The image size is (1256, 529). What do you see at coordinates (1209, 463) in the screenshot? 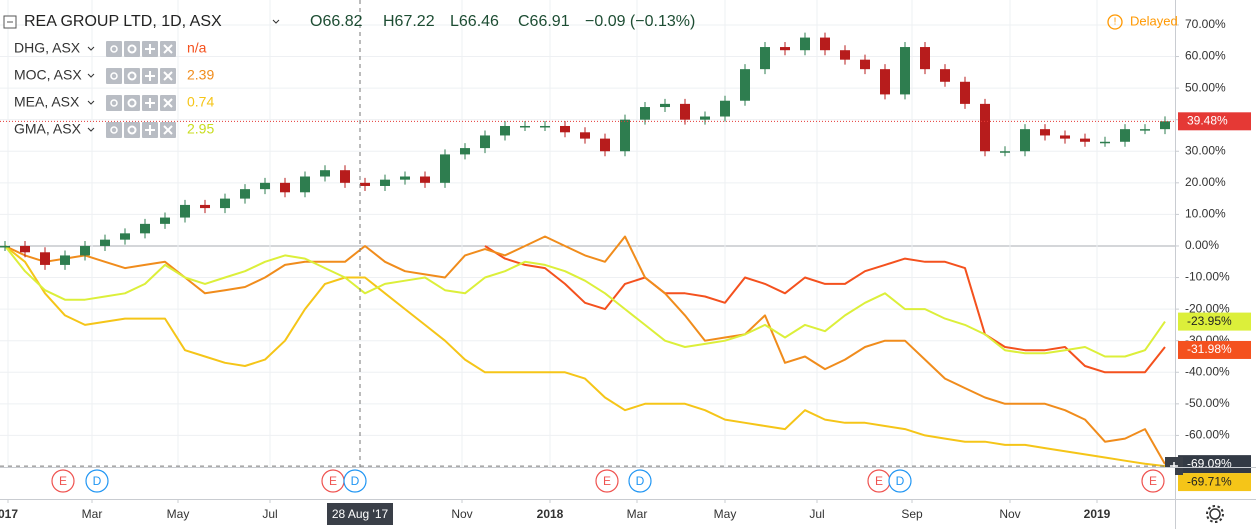
I see `last-value-label: -69.09%` at bounding box center [1209, 463].